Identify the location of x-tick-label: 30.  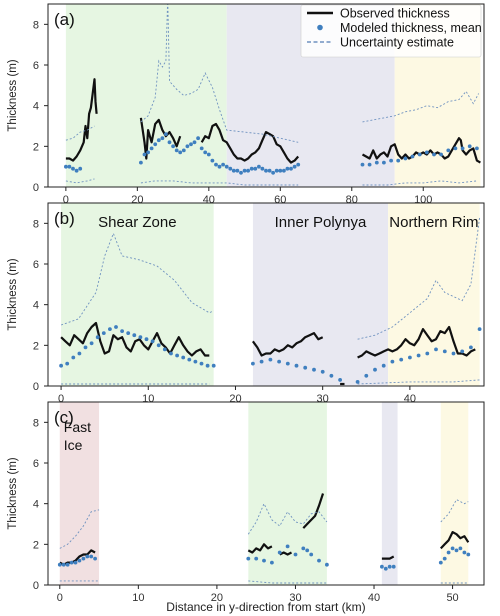
(295, 598).